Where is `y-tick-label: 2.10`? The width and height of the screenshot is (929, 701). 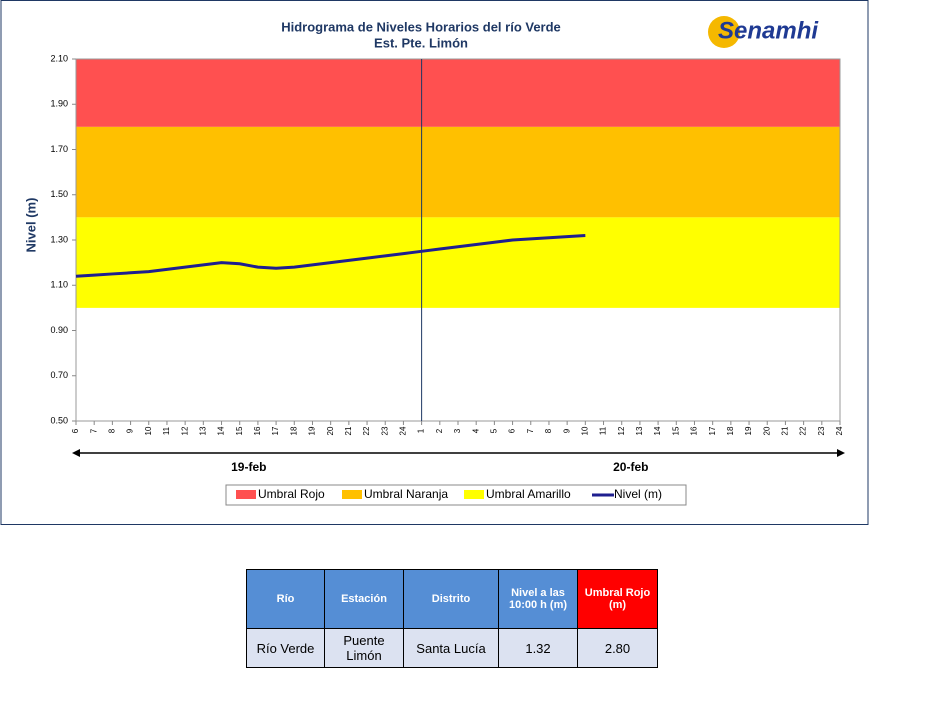
y-tick-label: 2.10 is located at coordinates (59, 58).